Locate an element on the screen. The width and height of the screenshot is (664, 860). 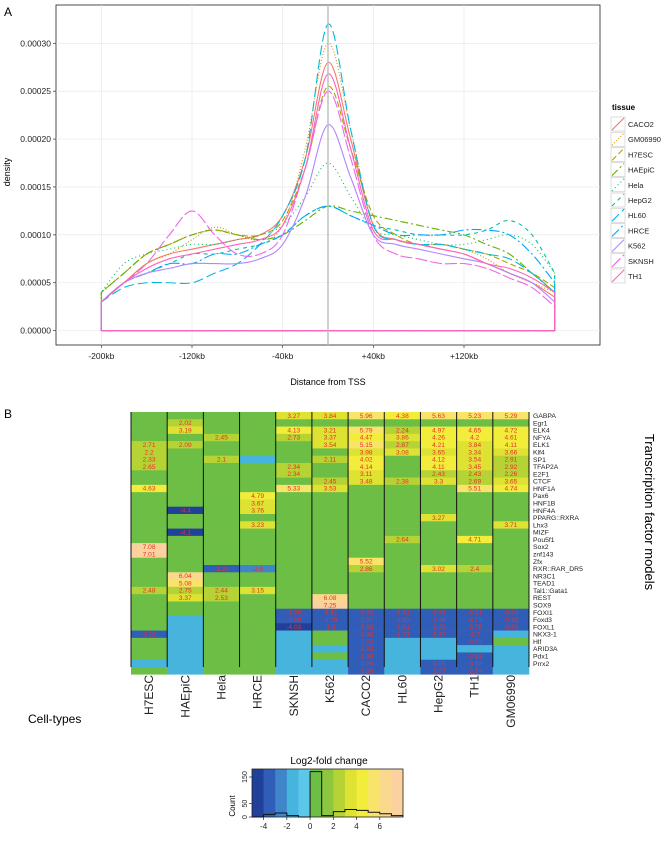
x-tick-label: +120kb is located at coordinates (464, 356).